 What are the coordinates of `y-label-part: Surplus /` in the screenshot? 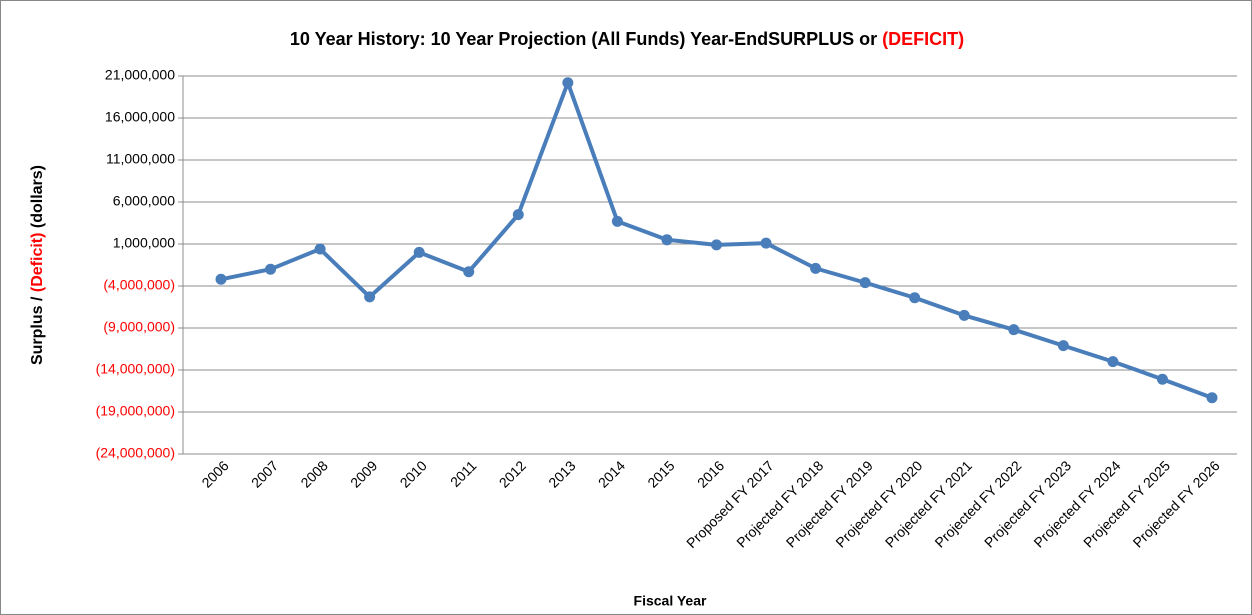 It's located at (37, 328).